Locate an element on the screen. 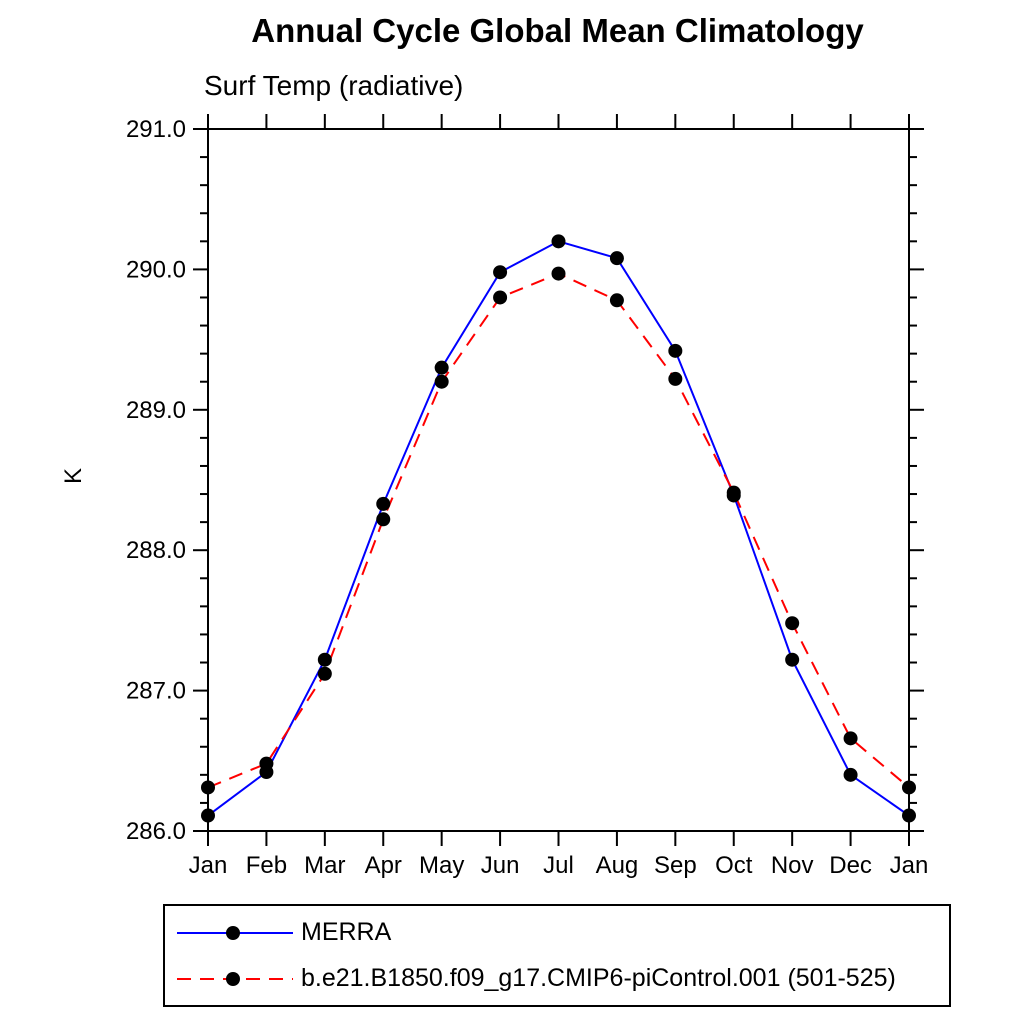 The image size is (1024, 1024). y-tick-label: 286.0 is located at coordinates (156, 831).